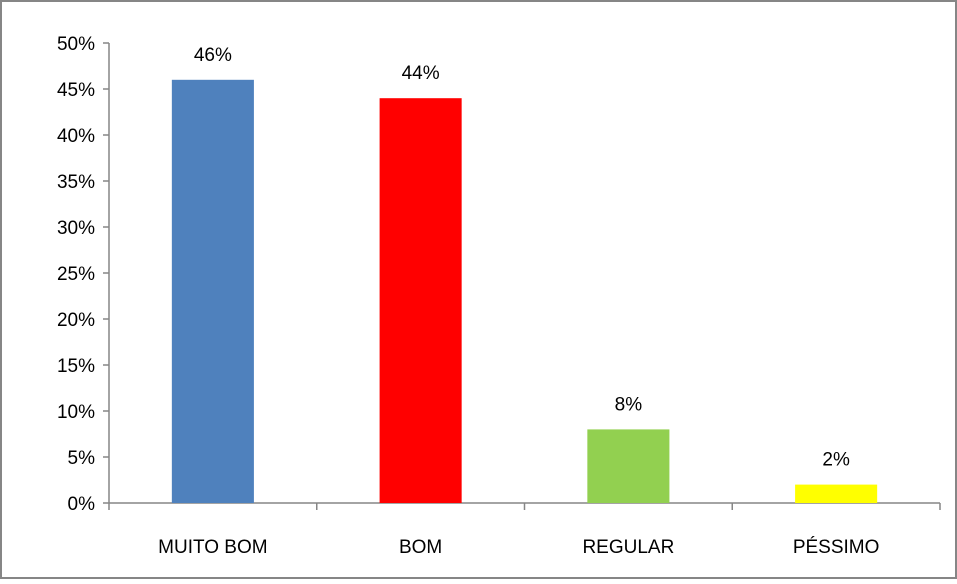 Image resolution: width=957 pixels, height=584 pixels. I want to click on y-tick-label: 35%, so click(76, 182).